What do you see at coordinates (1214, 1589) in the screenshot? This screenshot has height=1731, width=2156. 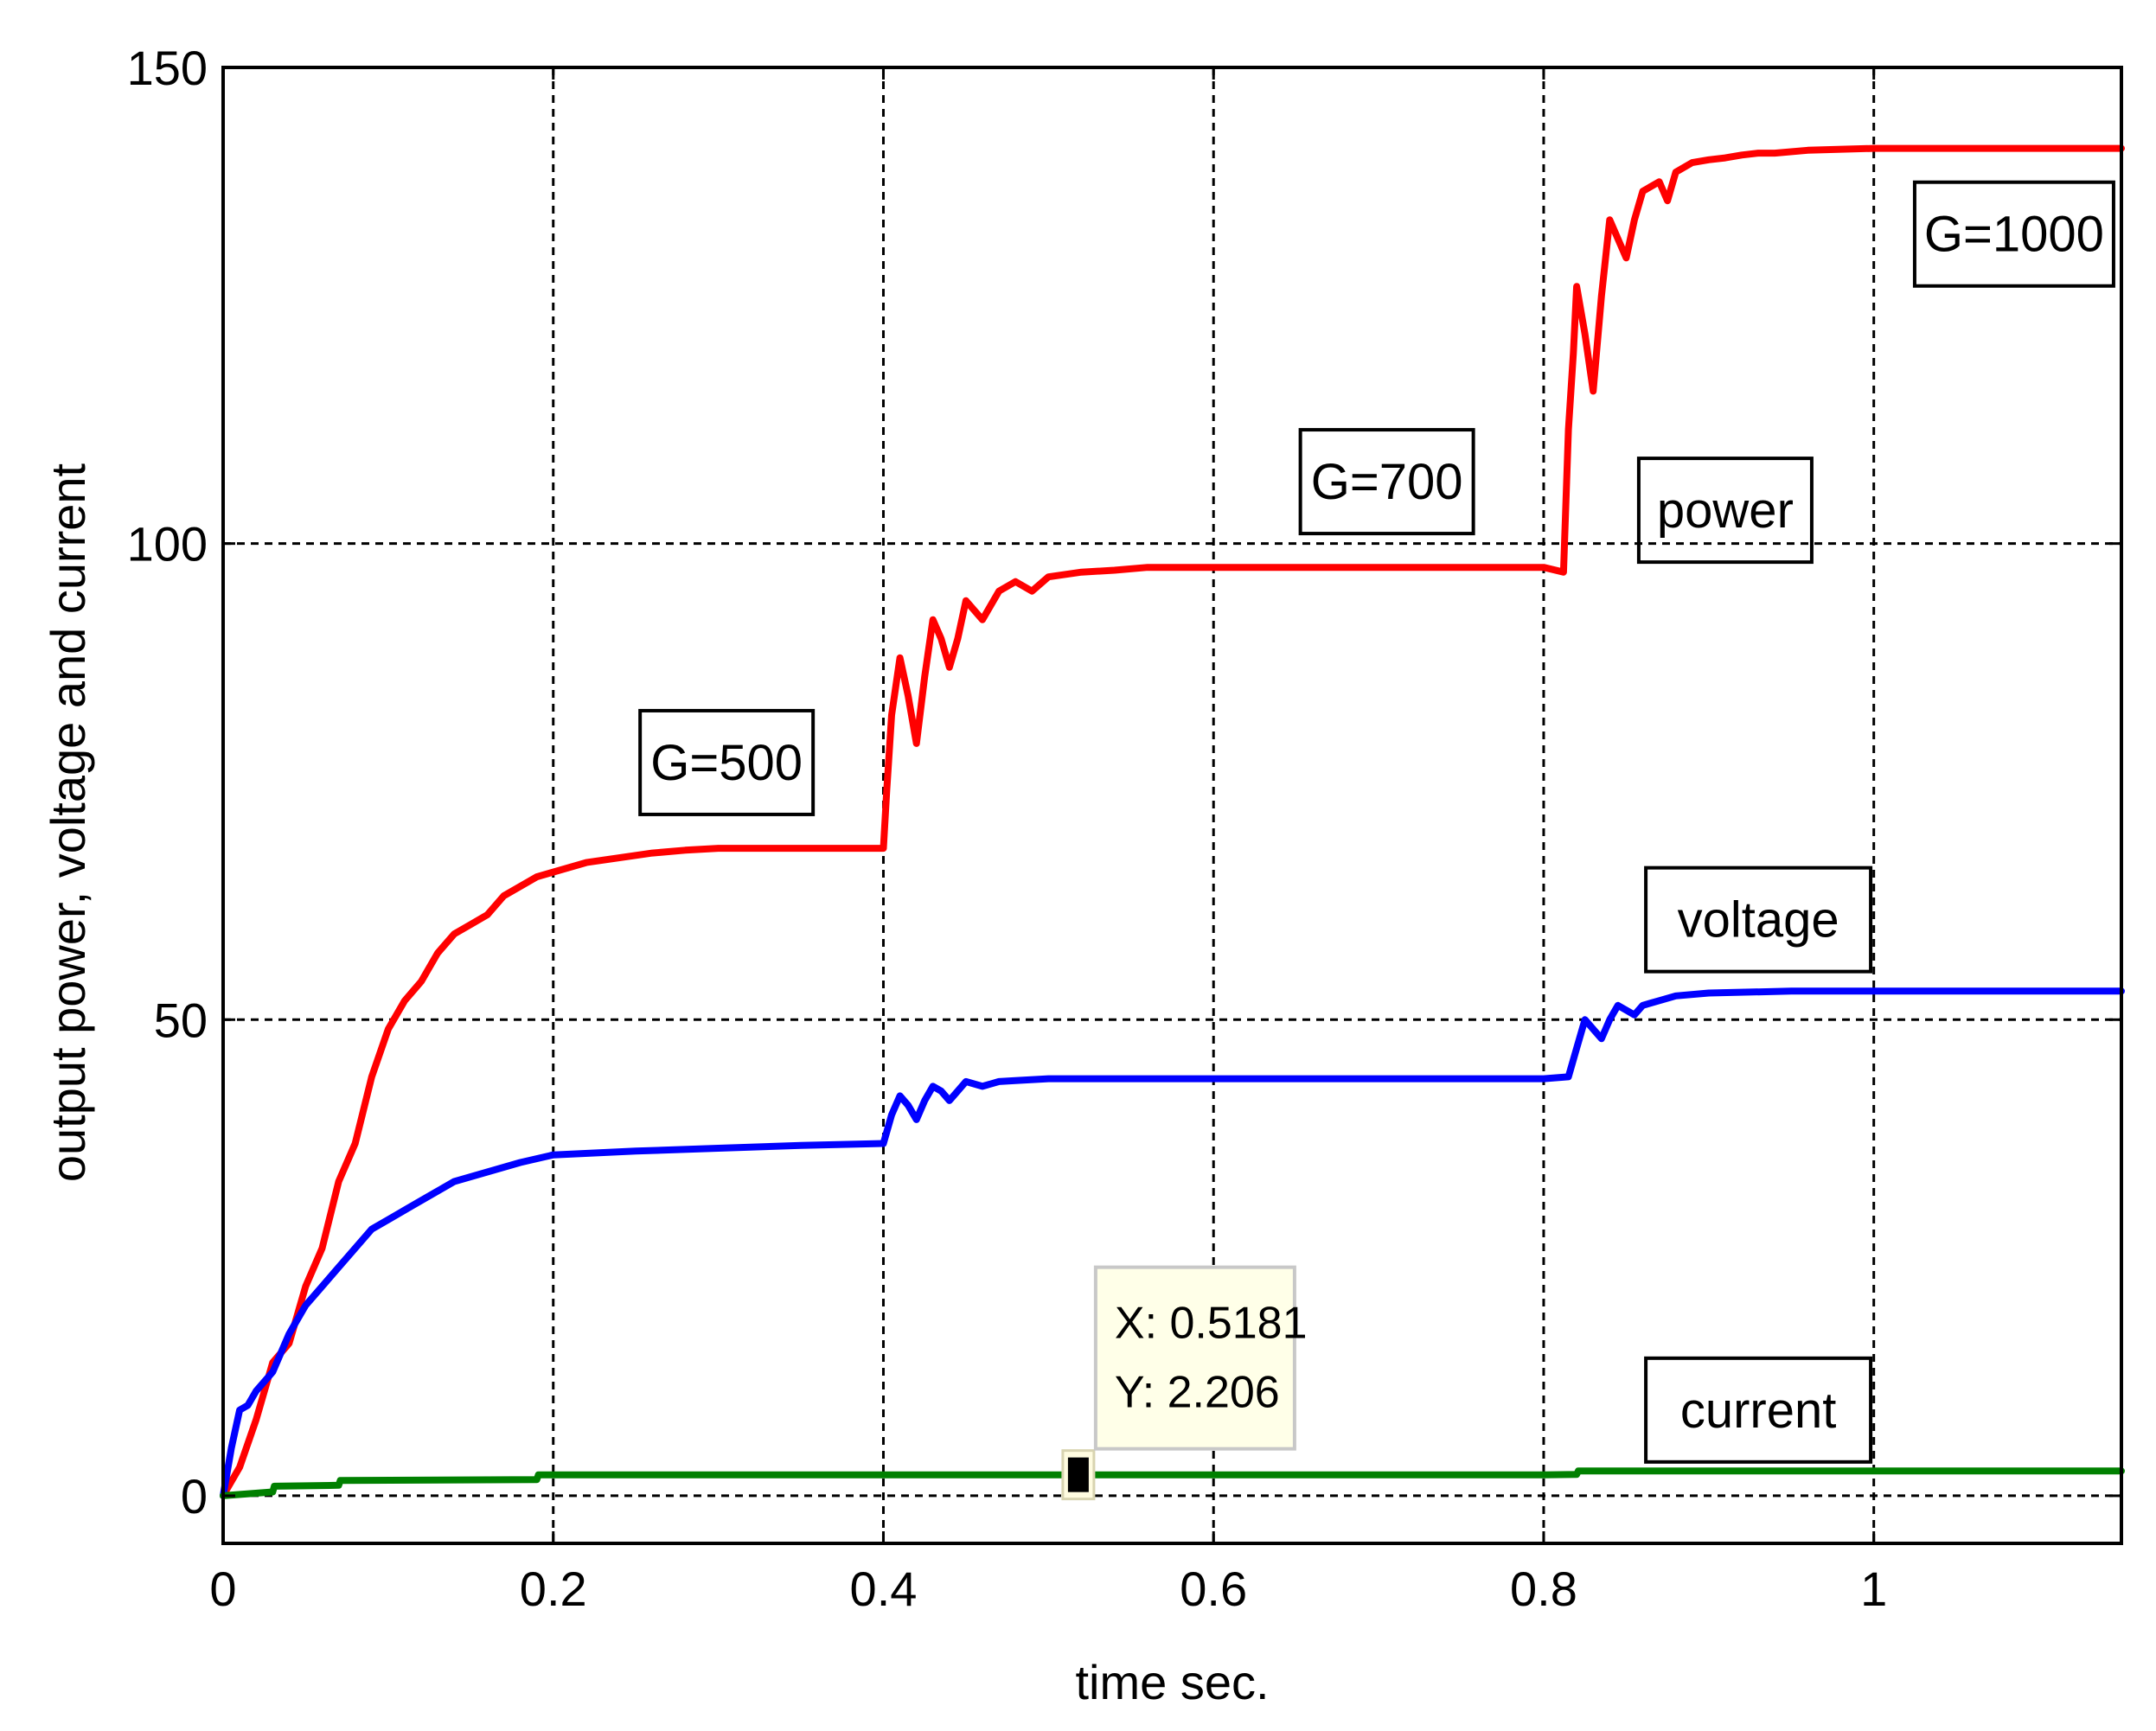 I see `x-tick-label: 0.6` at bounding box center [1214, 1589].